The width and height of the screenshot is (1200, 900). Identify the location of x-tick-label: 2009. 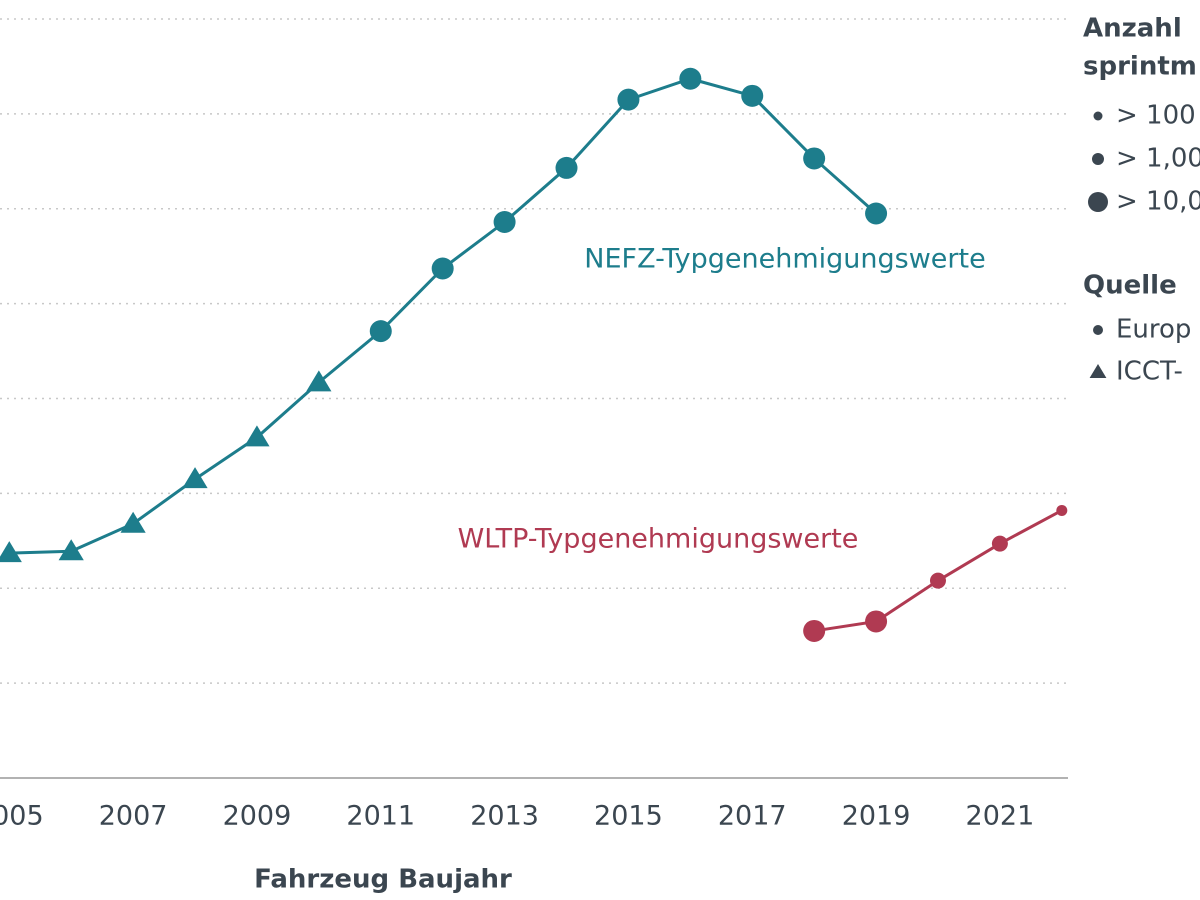
(257, 816).